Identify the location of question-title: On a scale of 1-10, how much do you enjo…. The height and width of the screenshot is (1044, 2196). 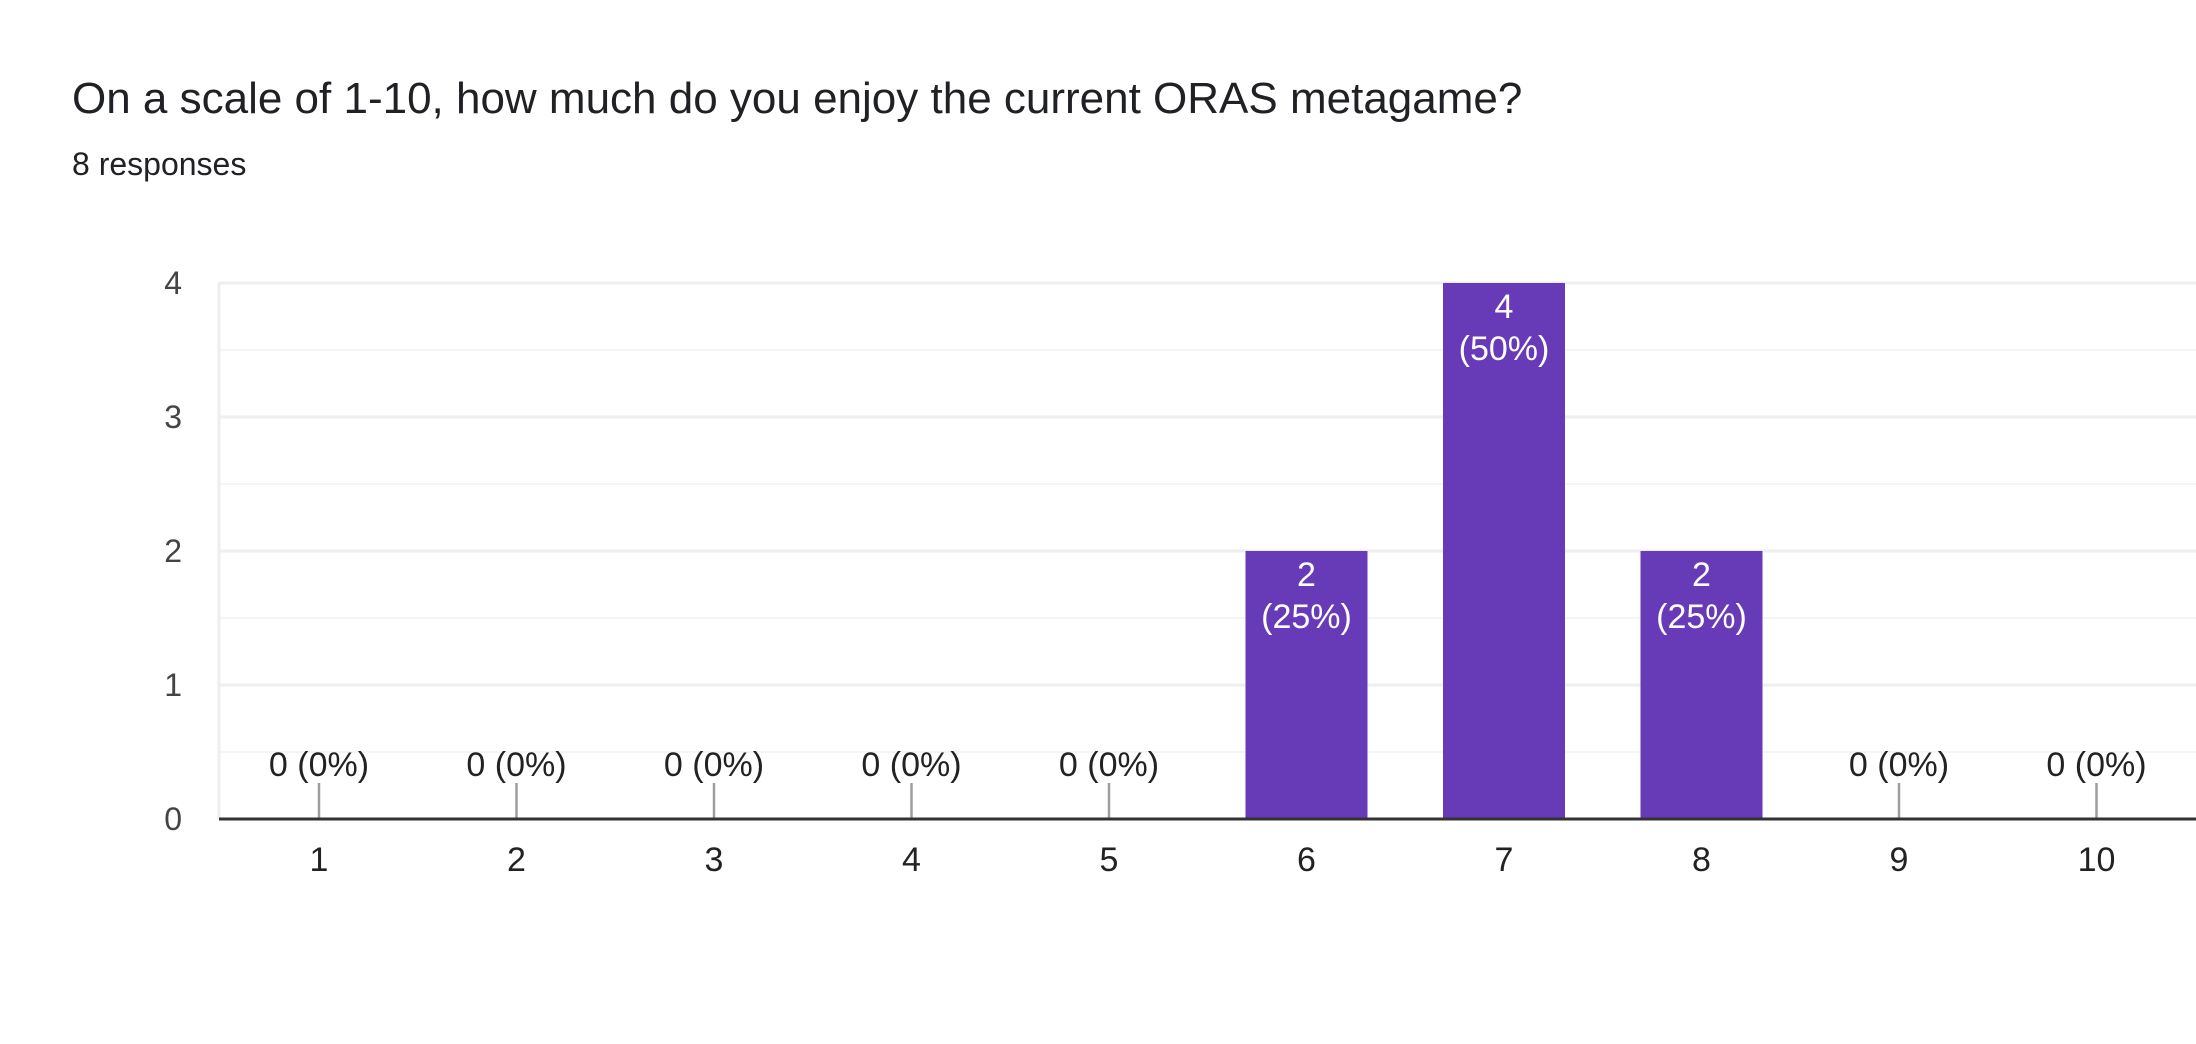
(797, 98).